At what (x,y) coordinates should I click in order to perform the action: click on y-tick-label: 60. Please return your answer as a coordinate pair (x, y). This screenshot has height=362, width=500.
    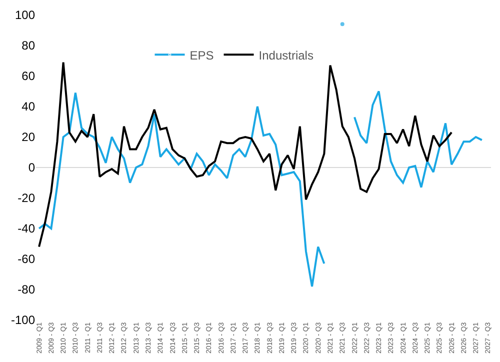
    Looking at the image, I should click on (29, 76).